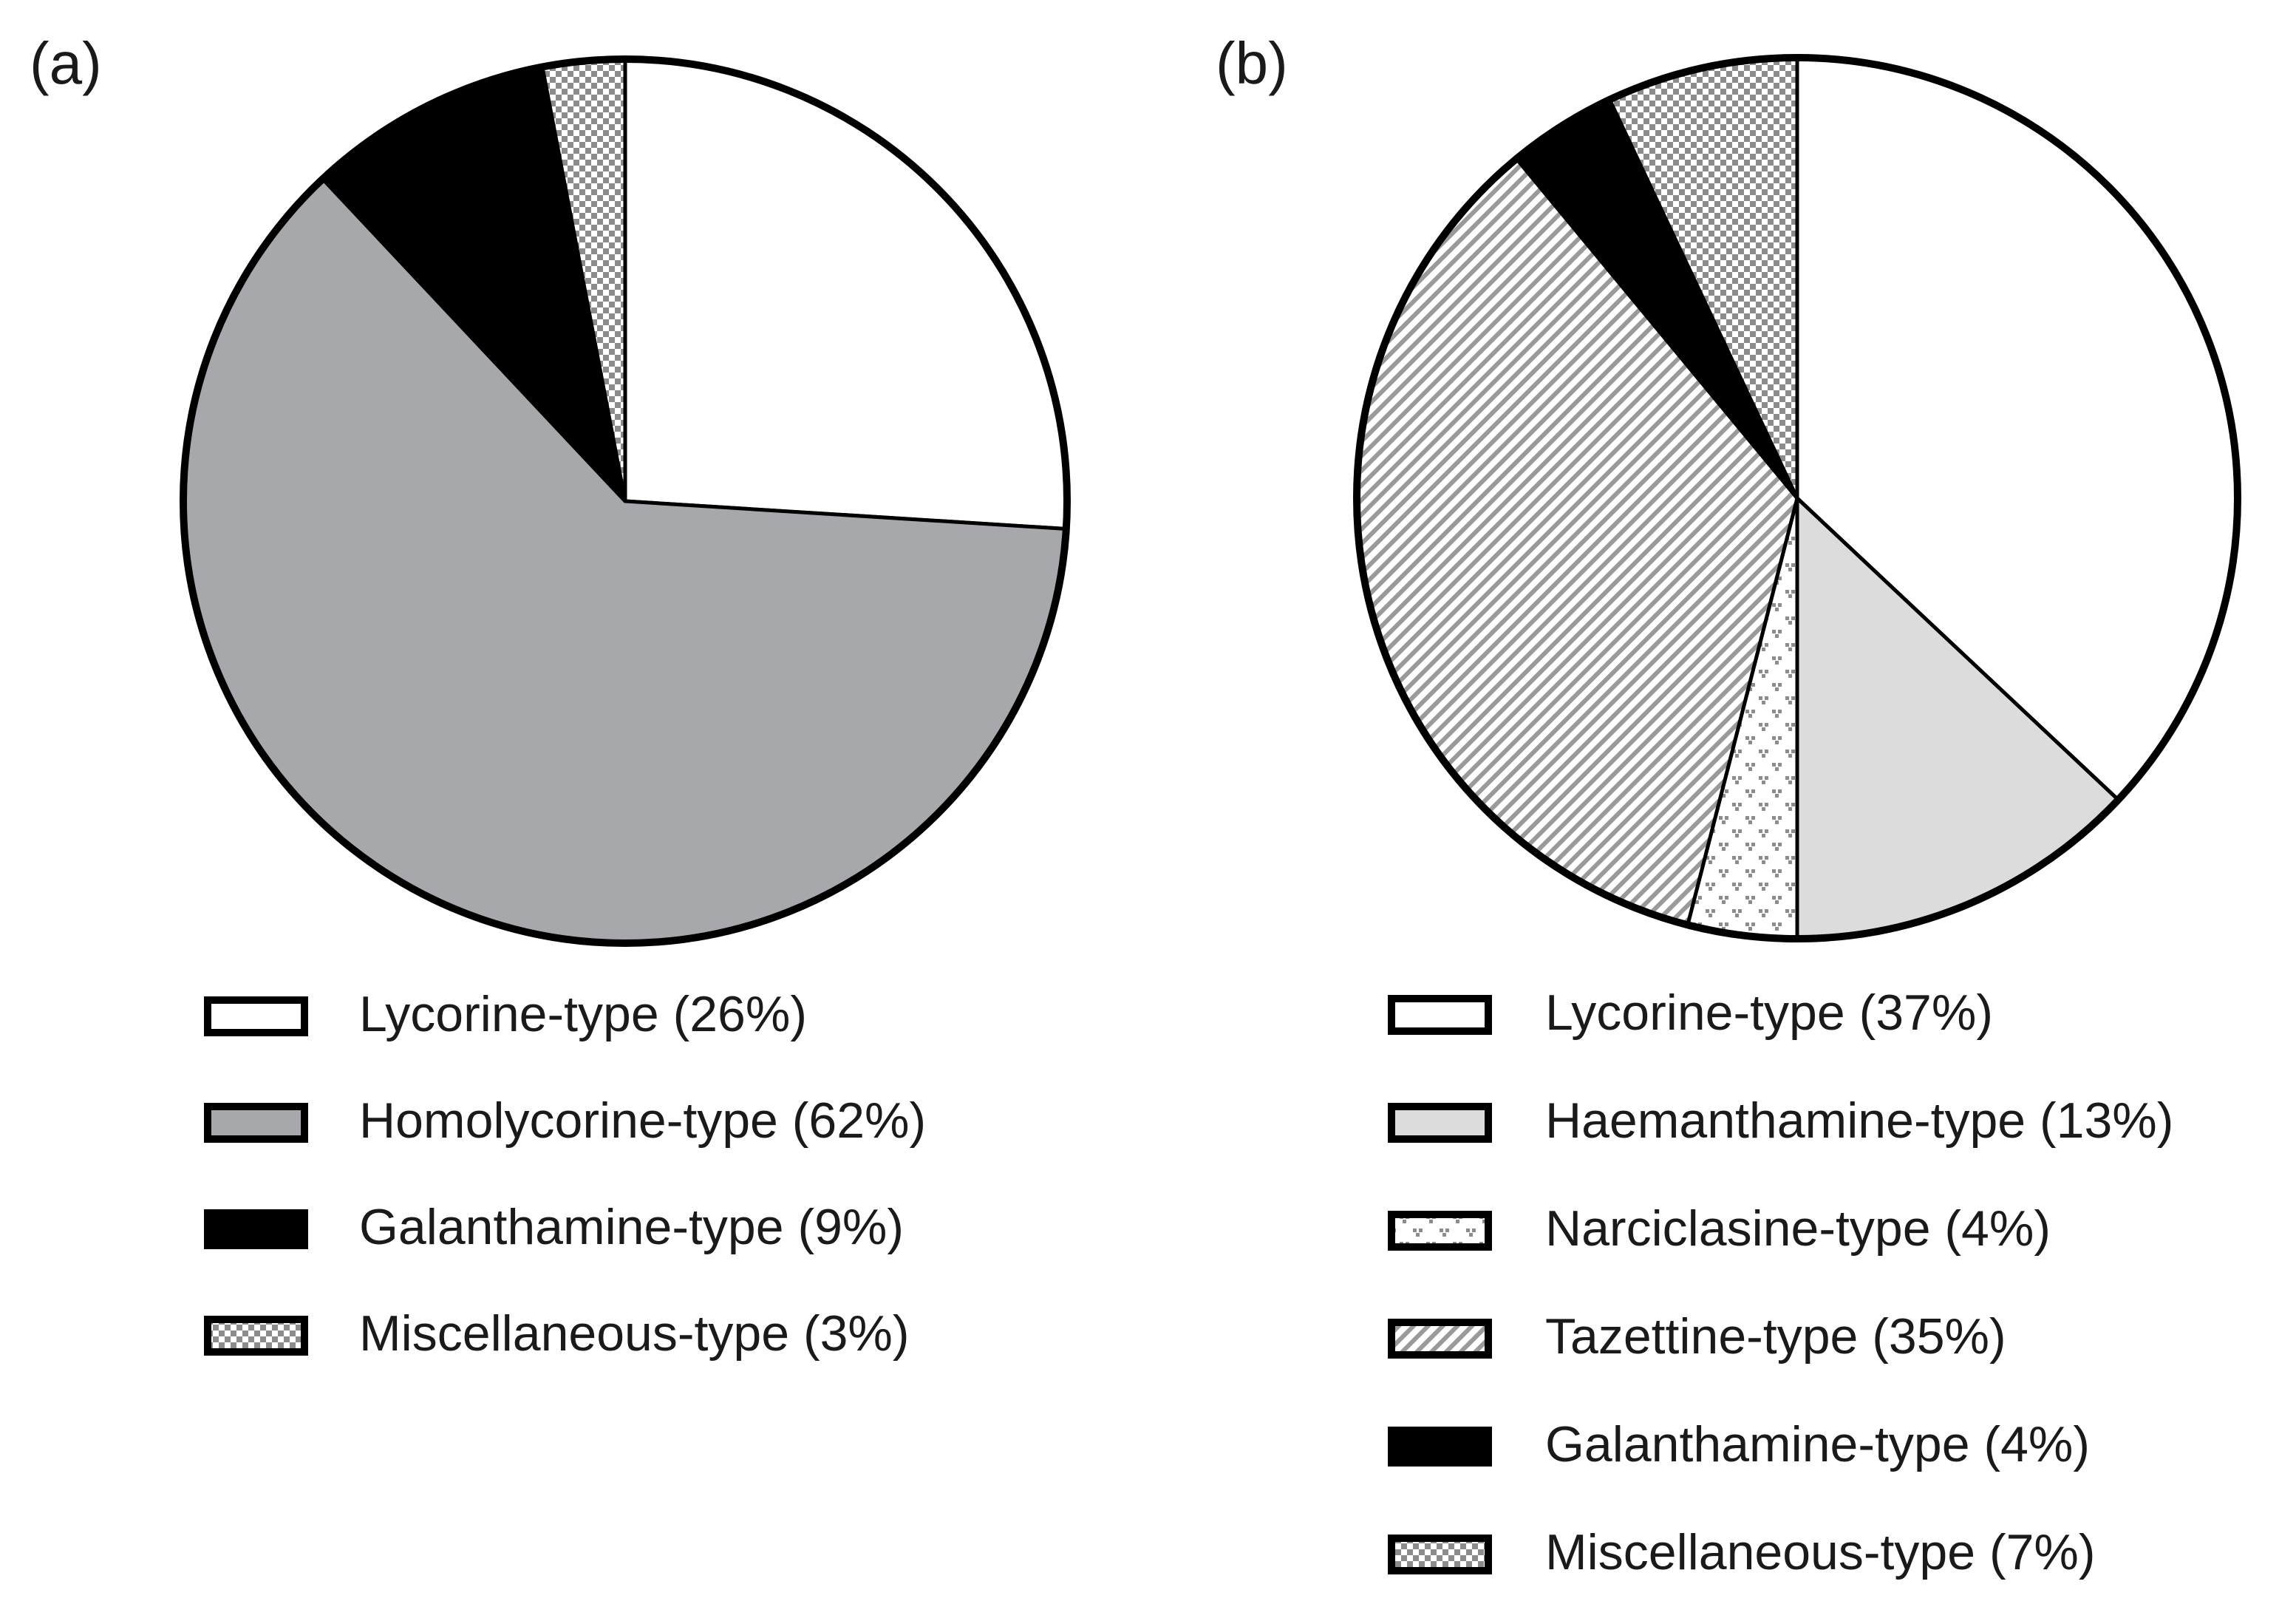 The height and width of the screenshot is (1604, 2296). What do you see at coordinates (1775, 1336) in the screenshot?
I see `legend-label: Tazettine-type (35%)` at bounding box center [1775, 1336].